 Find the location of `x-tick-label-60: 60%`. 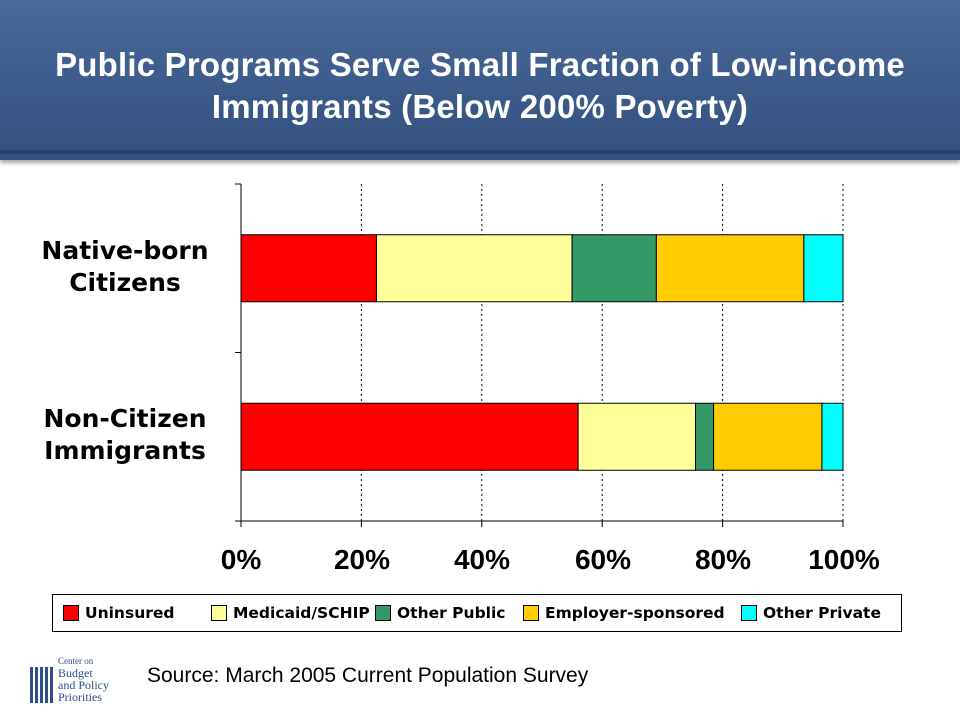

x-tick-label-60: 60% is located at coordinates (603, 559).